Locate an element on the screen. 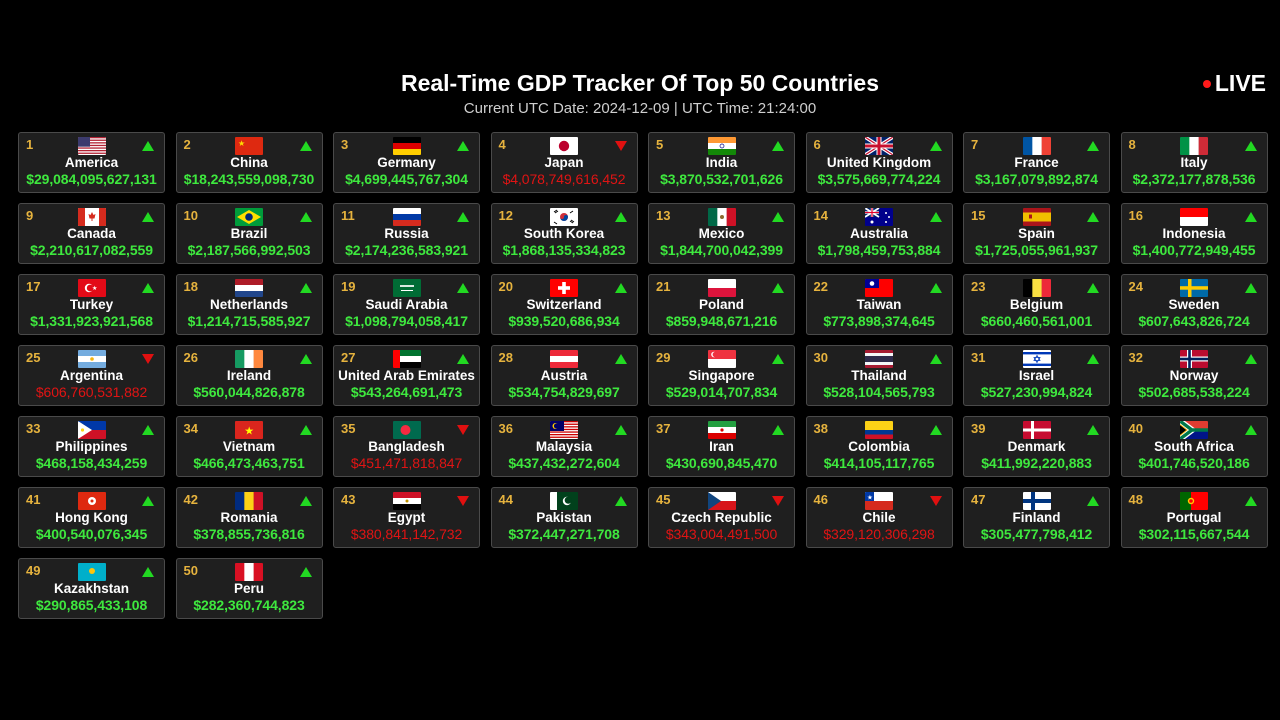  country-name: Taiwan is located at coordinates (879, 304).